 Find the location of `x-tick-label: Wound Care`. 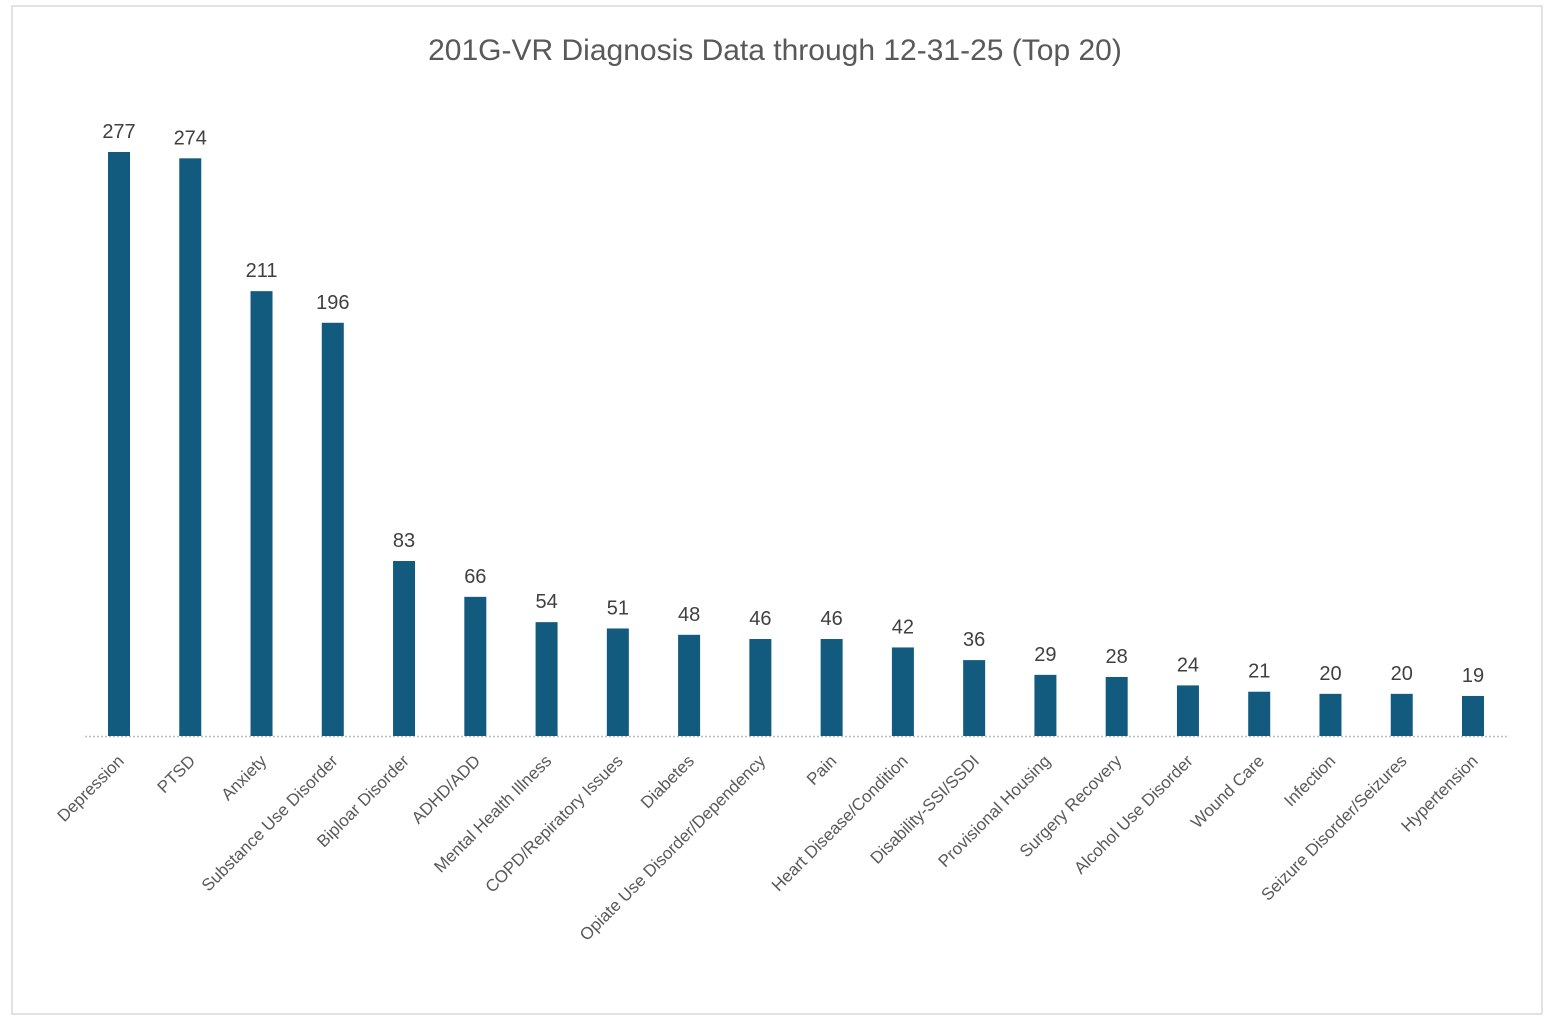

x-tick-label: Wound Care is located at coordinates (1227, 791).